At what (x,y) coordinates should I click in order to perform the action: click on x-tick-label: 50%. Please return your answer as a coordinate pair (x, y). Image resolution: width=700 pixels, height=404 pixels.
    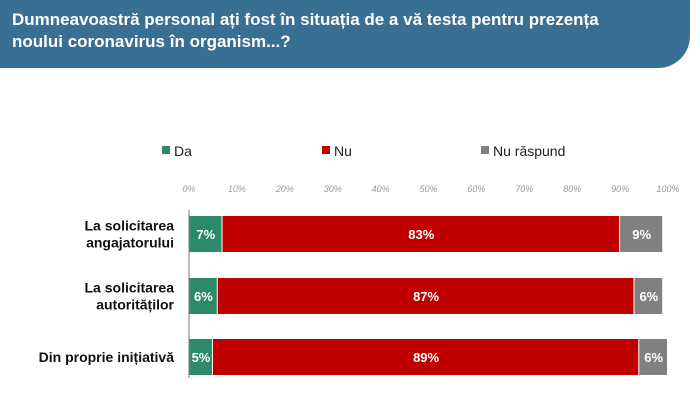
    Looking at the image, I should click on (428, 189).